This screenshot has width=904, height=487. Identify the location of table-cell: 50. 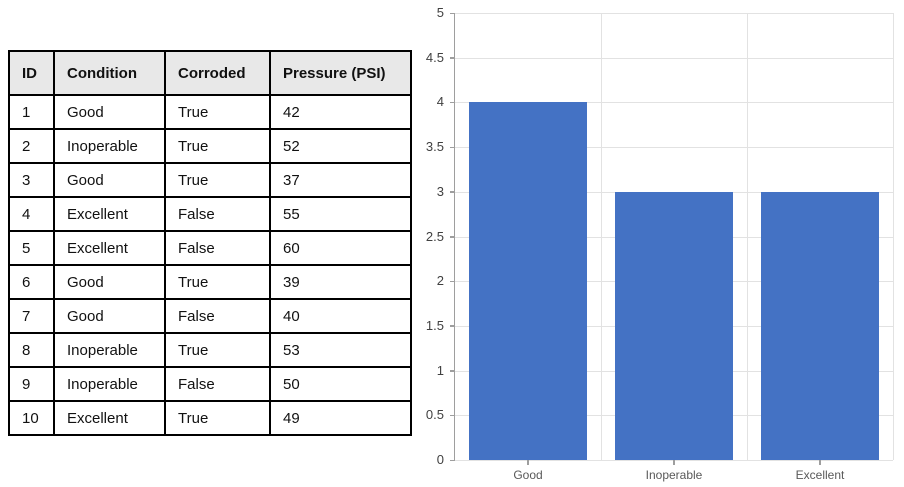
(340, 384).